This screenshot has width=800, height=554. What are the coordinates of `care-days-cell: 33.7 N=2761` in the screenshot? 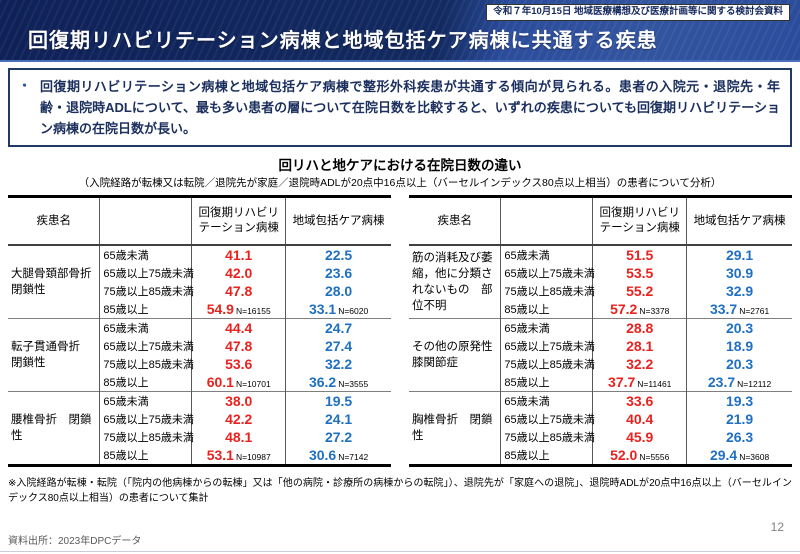 It's located at (739, 309).